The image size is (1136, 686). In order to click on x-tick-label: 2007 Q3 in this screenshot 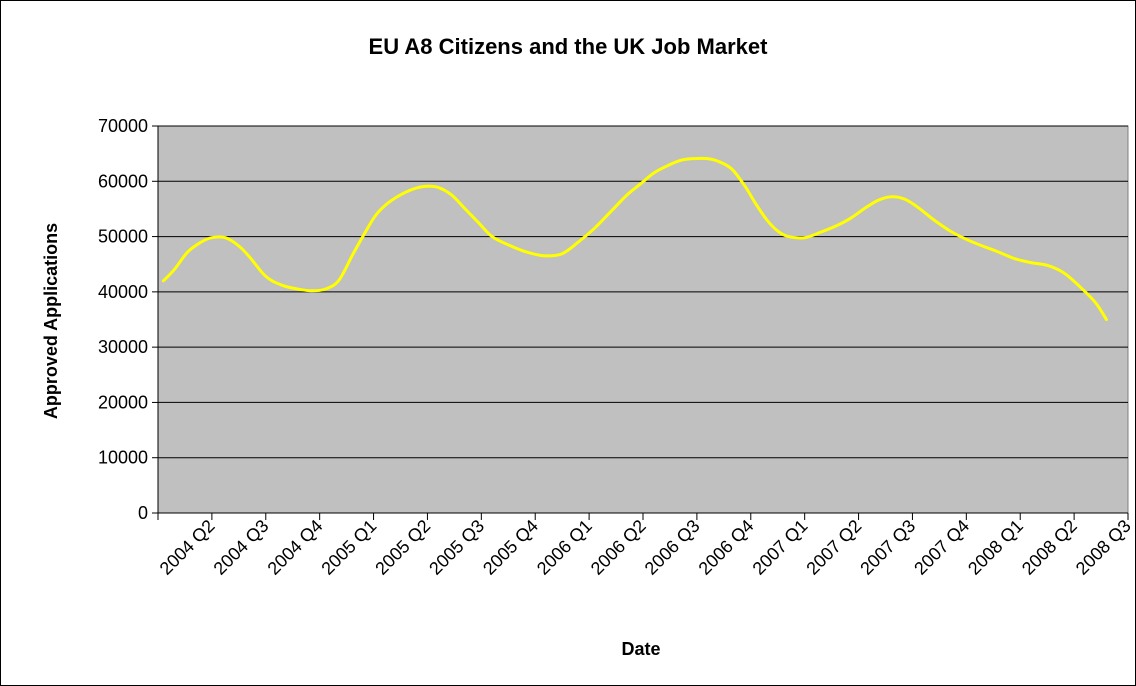, I will do `click(887, 547)`.